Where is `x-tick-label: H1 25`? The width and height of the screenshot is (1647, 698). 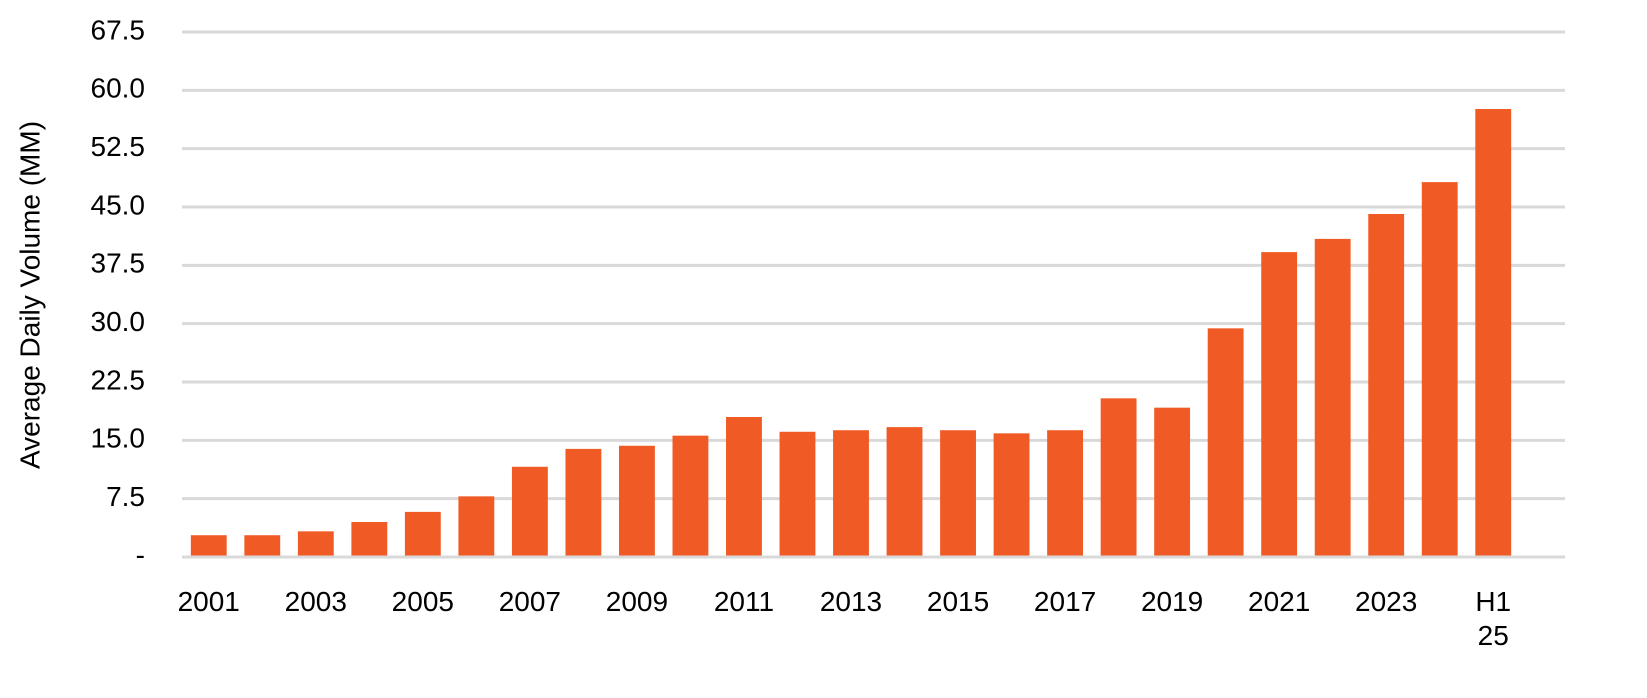 x-tick-label: H1 25 is located at coordinates (1493, 618).